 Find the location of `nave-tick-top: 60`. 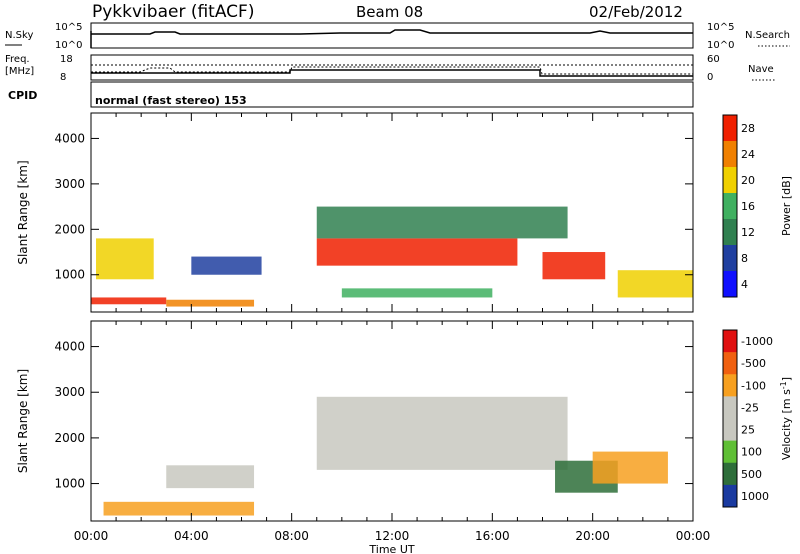

nave-tick-top: 60 is located at coordinates (713, 59).